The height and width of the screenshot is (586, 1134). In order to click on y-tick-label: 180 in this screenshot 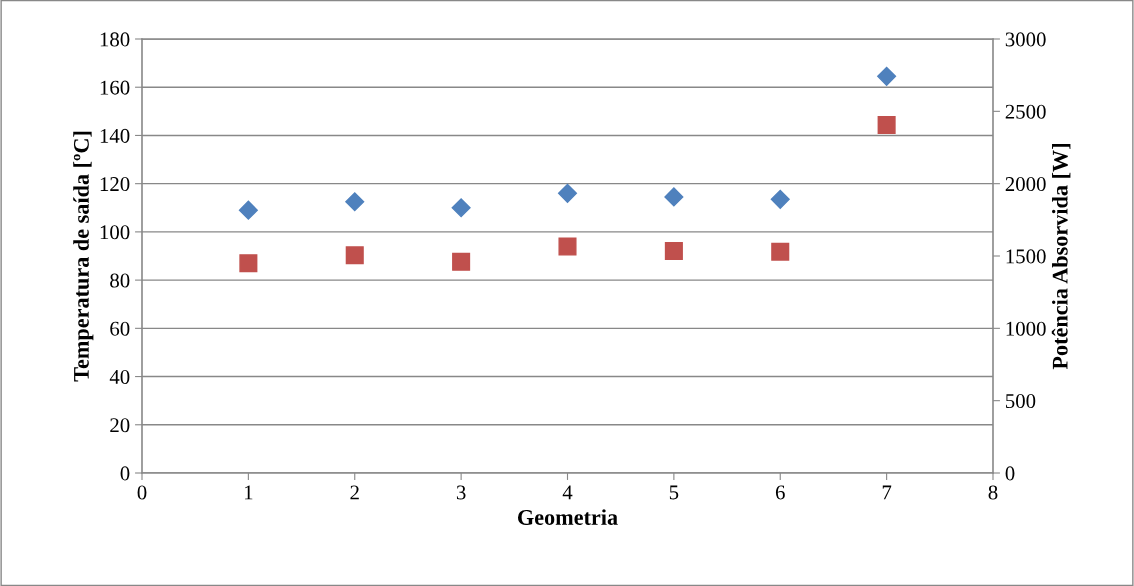, I will do `click(115, 39)`.